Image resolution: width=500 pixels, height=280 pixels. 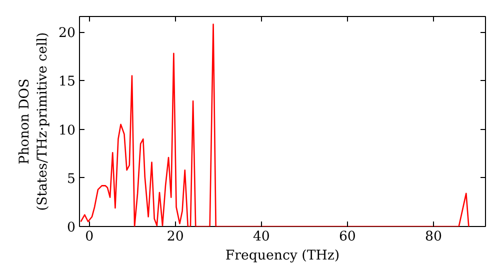 I want to click on y-axis-title: Phonon DOS (States/THz·primitive cell), so click(x=34, y=121).